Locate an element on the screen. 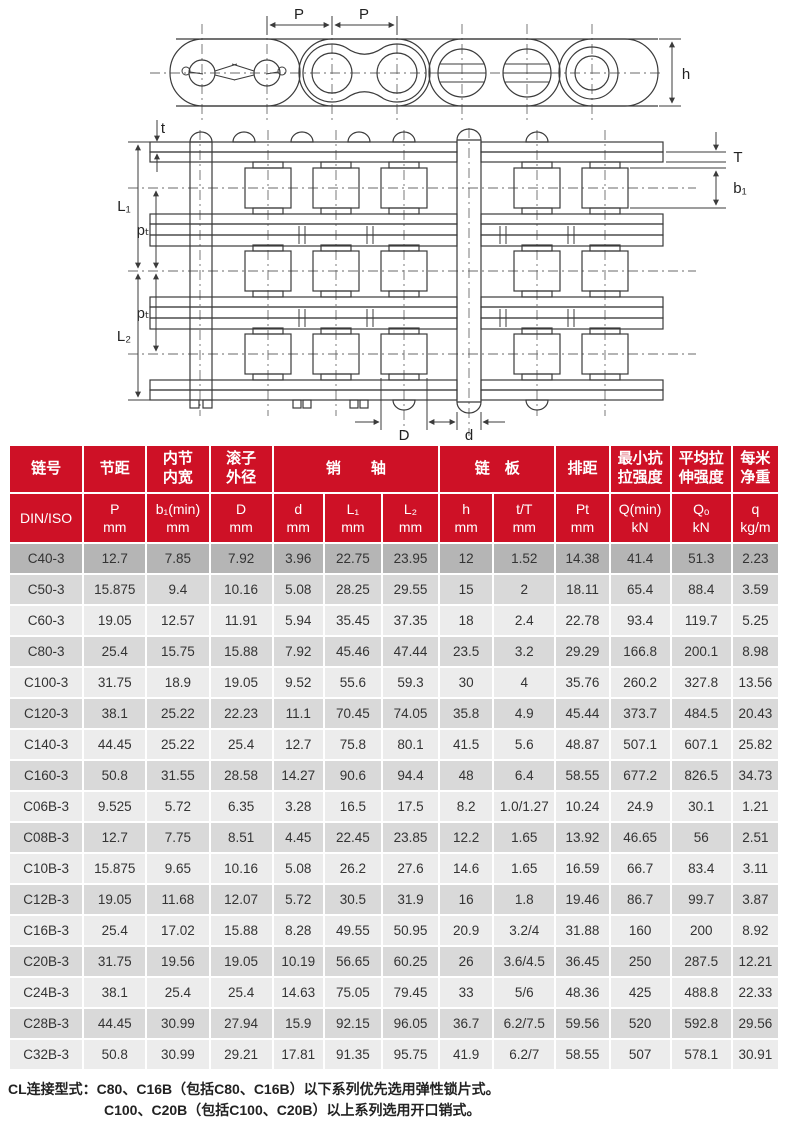  chain-no-cell: C160-3 is located at coordinates (46, 775).